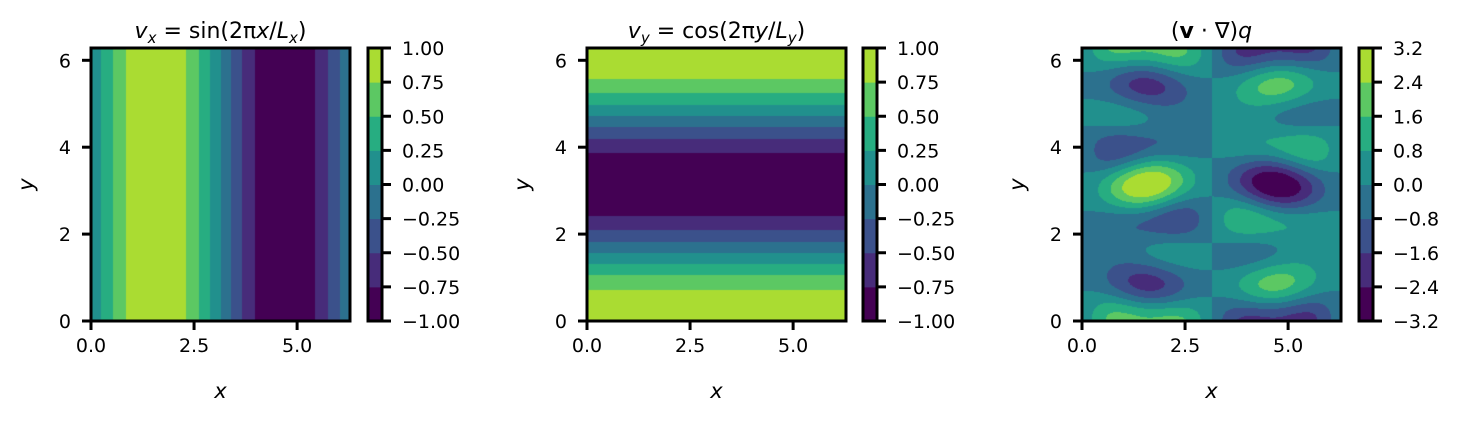 The width and height of the screenshot is (1471, 426). Describe the element at coordinates (716, 33) in the screenshot. I see `chart-title: vy = cos(2πy/Ly)` at that location.